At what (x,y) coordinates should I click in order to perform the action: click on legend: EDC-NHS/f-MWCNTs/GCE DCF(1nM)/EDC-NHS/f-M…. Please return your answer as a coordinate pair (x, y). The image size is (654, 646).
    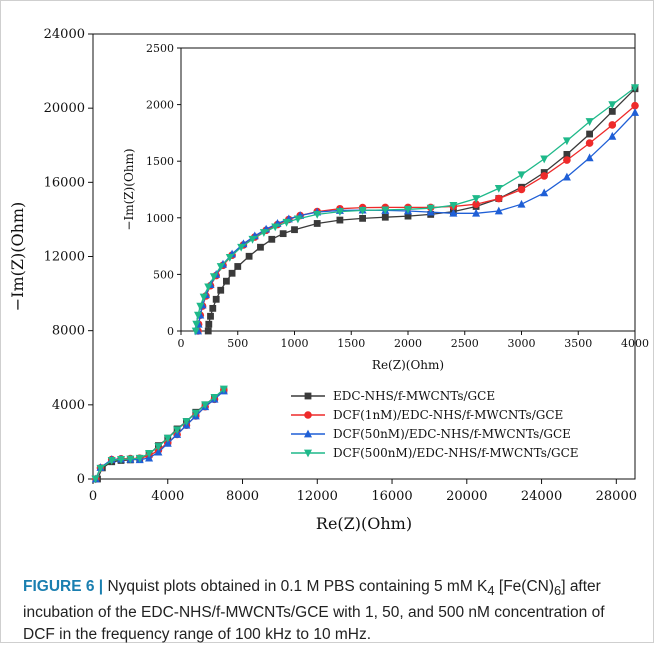
    Looking at the image, I should click on (435, 424).